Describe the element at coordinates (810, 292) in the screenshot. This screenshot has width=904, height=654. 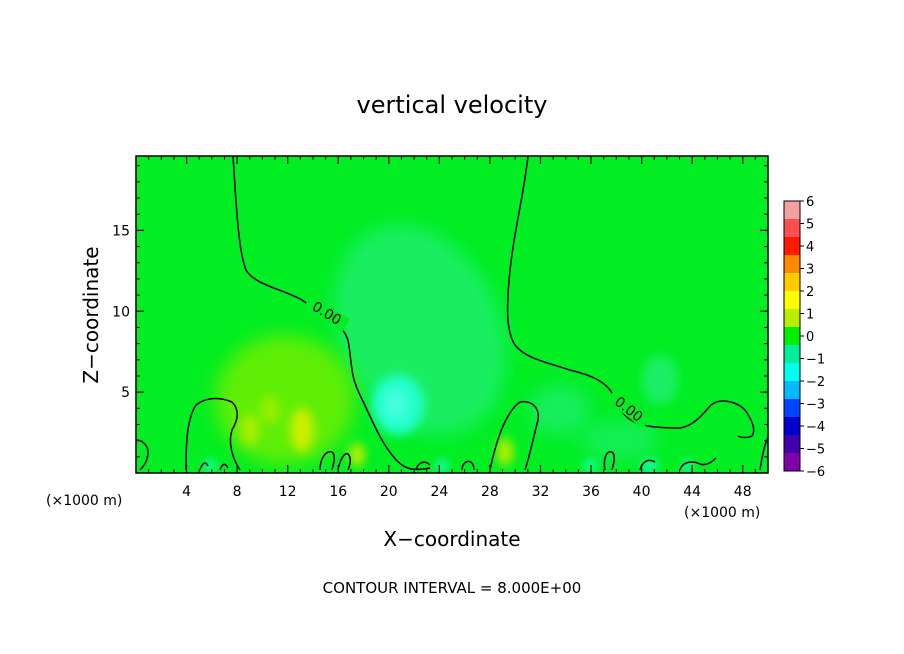
I see `colorbar-label: 2` at that location.